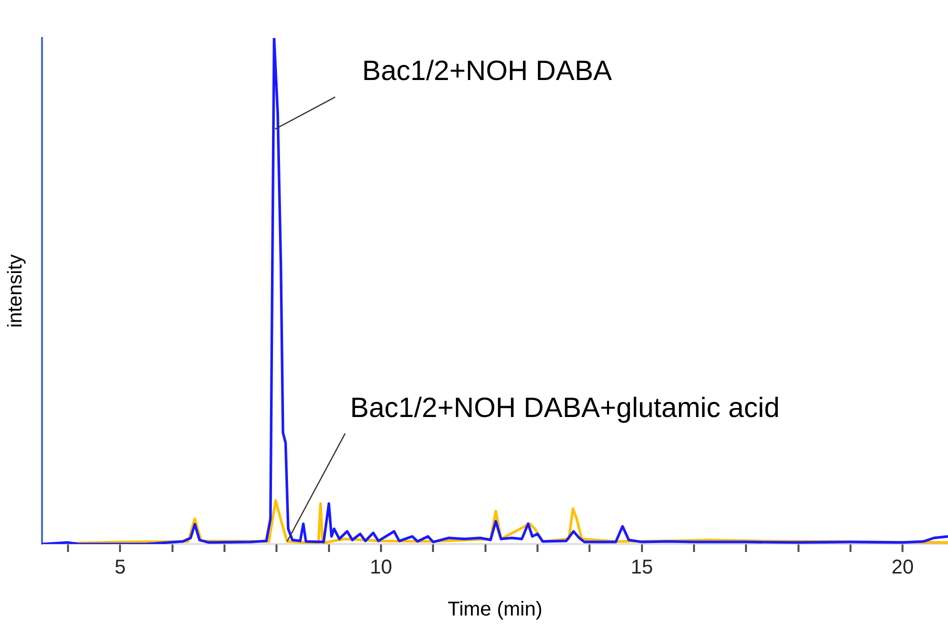 Image resolution: width=948 pixels, height=626 pixels. What do you see at coordinates (487, 70) in the screenshot?
I see `annotation: Bac1/2+NOH DABA` at bounding box center [487, 70].